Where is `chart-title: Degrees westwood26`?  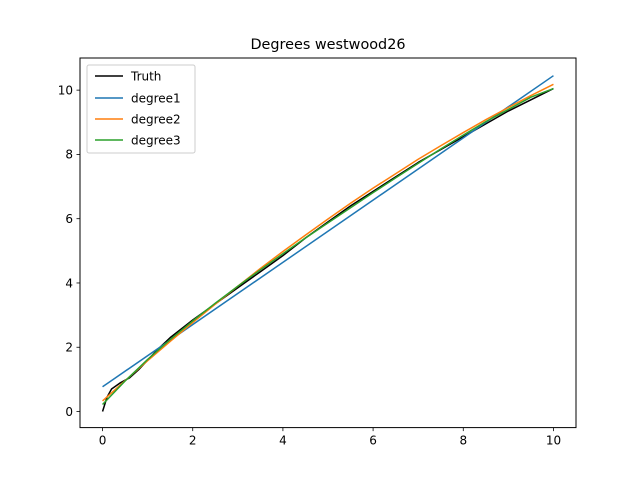
chart-title: Degrees westwood26 is located at coordinates (327, 45).